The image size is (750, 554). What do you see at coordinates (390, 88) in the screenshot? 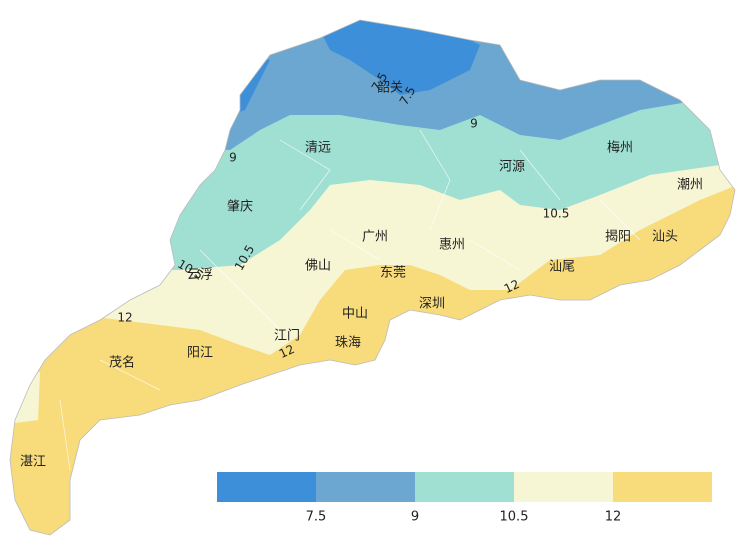
I see `city-label: 韶关` at bounding box center [390, 88].